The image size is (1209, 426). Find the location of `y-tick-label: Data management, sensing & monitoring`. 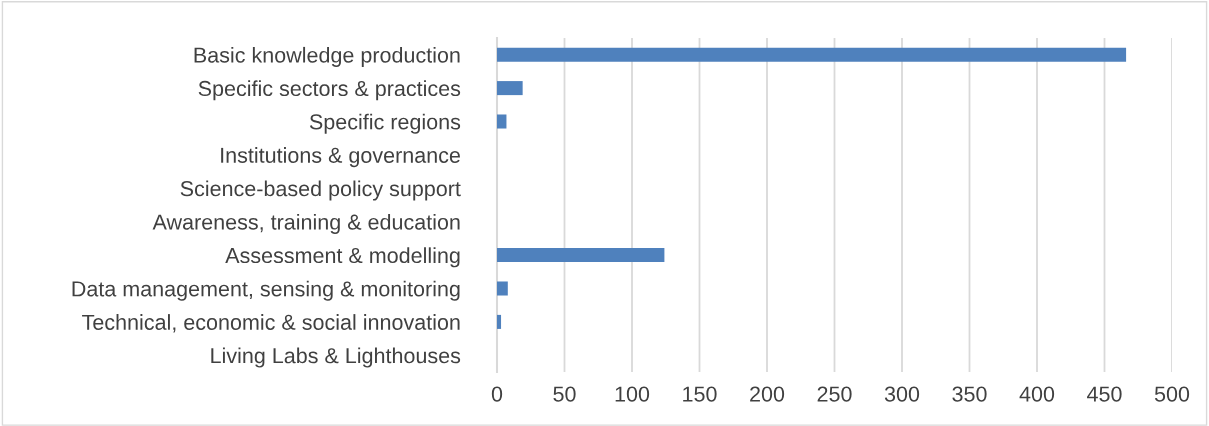

y-tick-label: Data management, sensing & monitoring is located at coordinates (266, 290).